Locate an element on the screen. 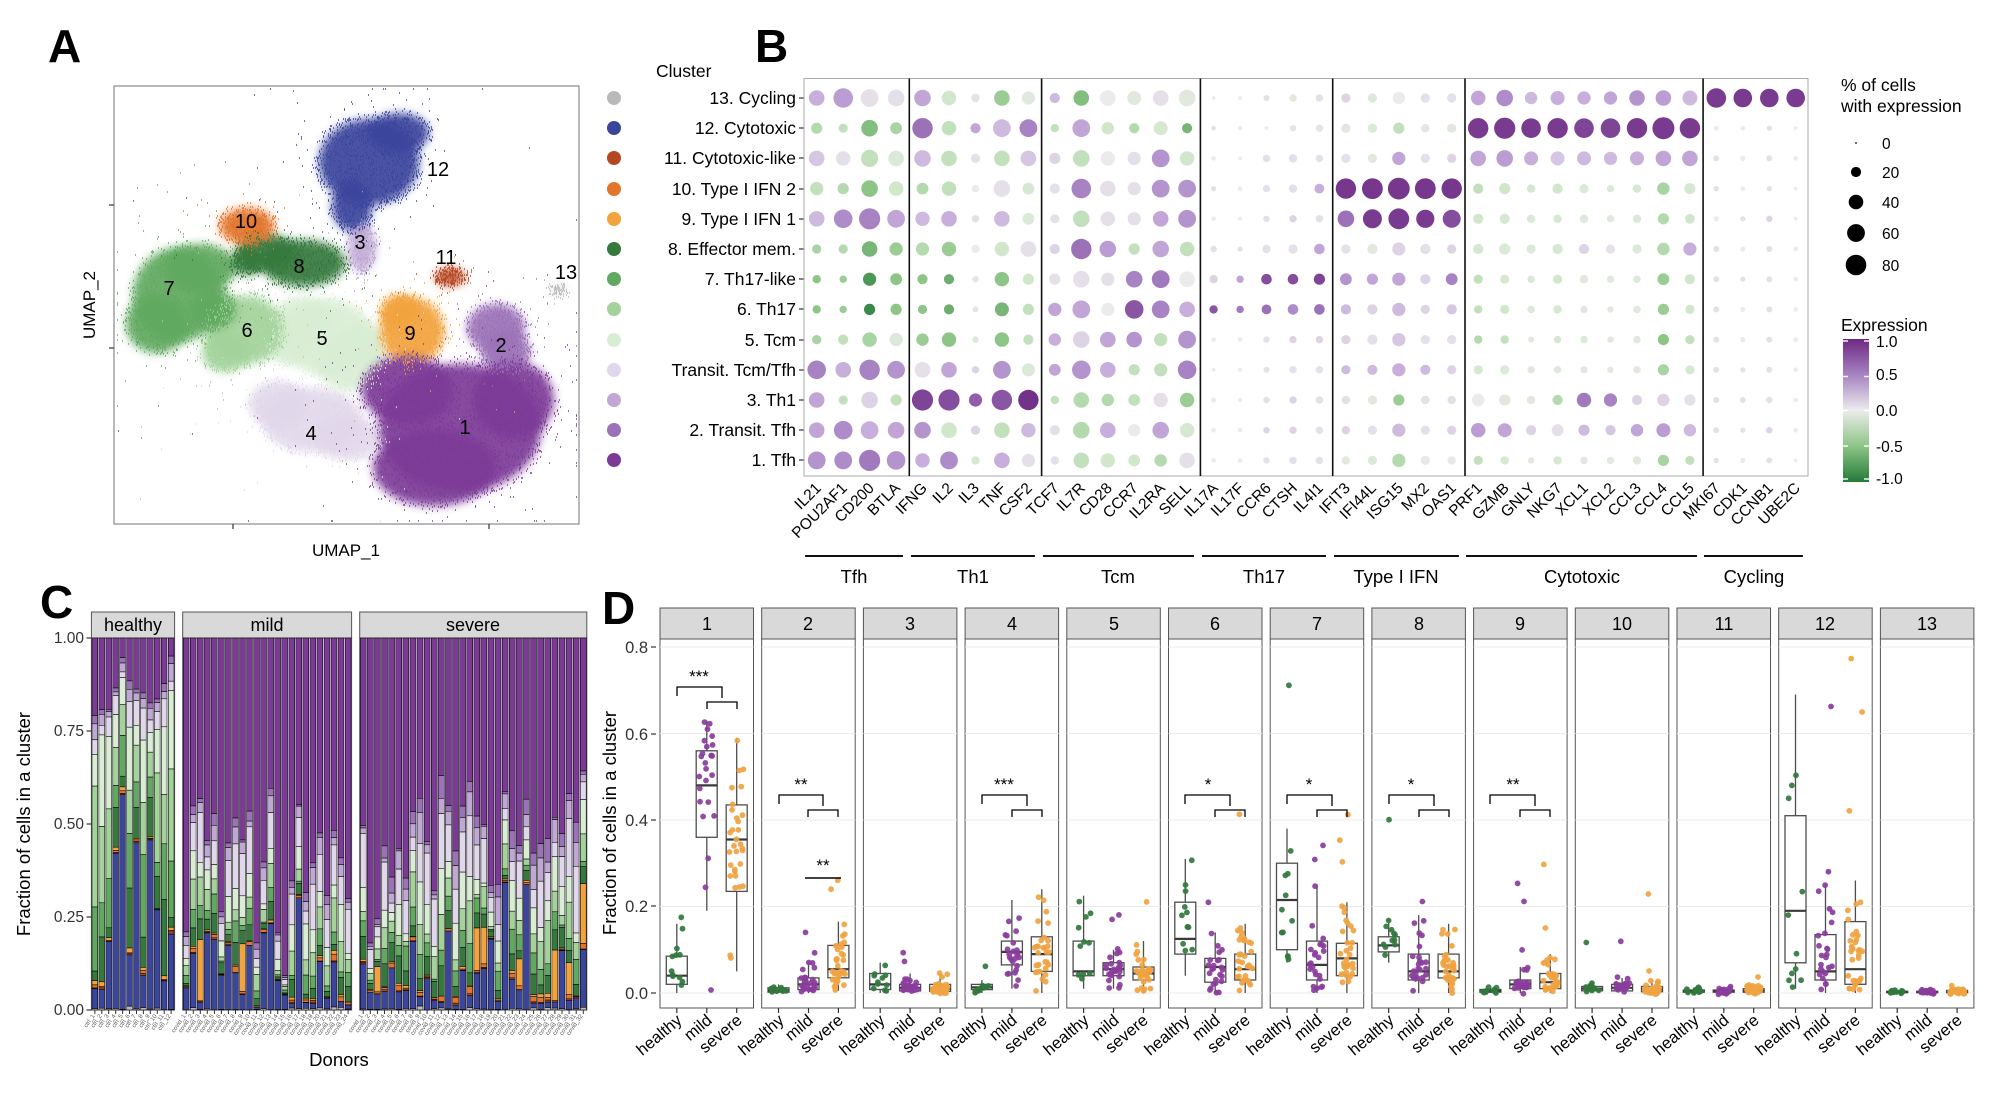 Image resolution: width=2000 pixels, height=1098 pixels. svg-text: healthy is located at coordinates (133, 625).